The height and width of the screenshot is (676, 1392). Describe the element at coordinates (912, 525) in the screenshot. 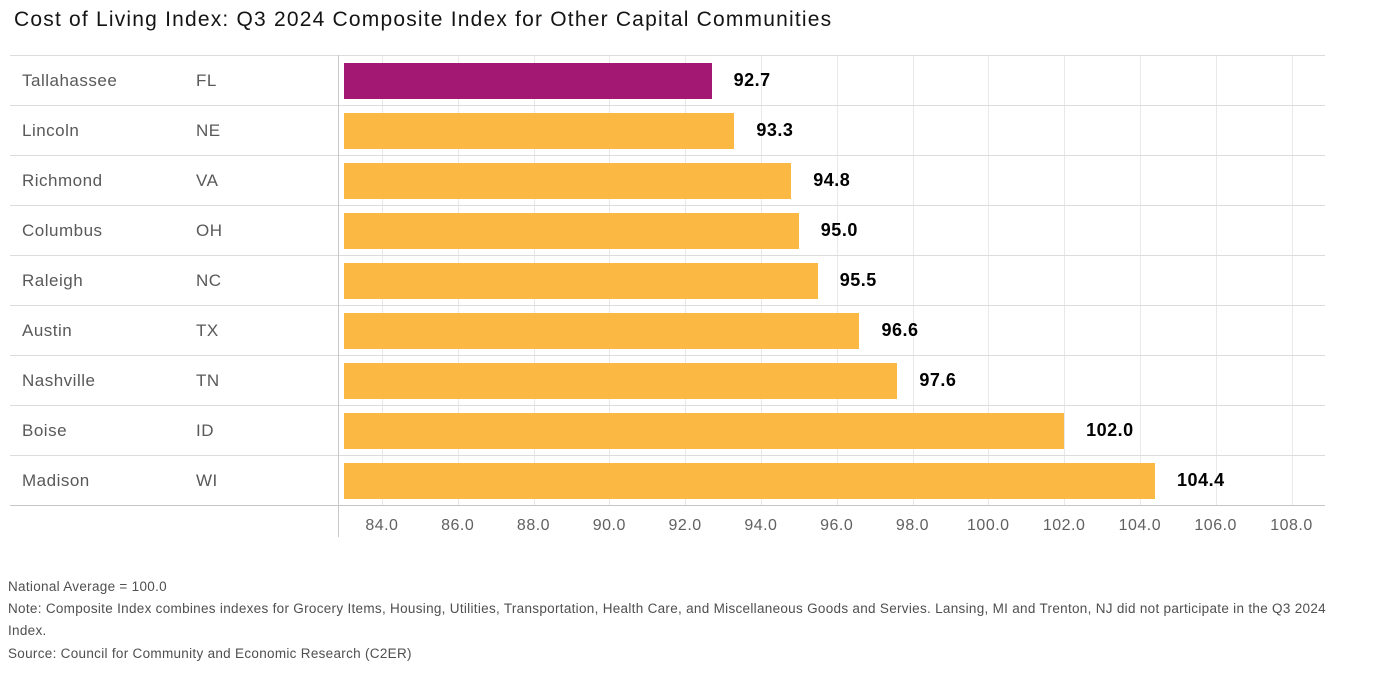

I see `x-tick-label: 98.0` at that location.